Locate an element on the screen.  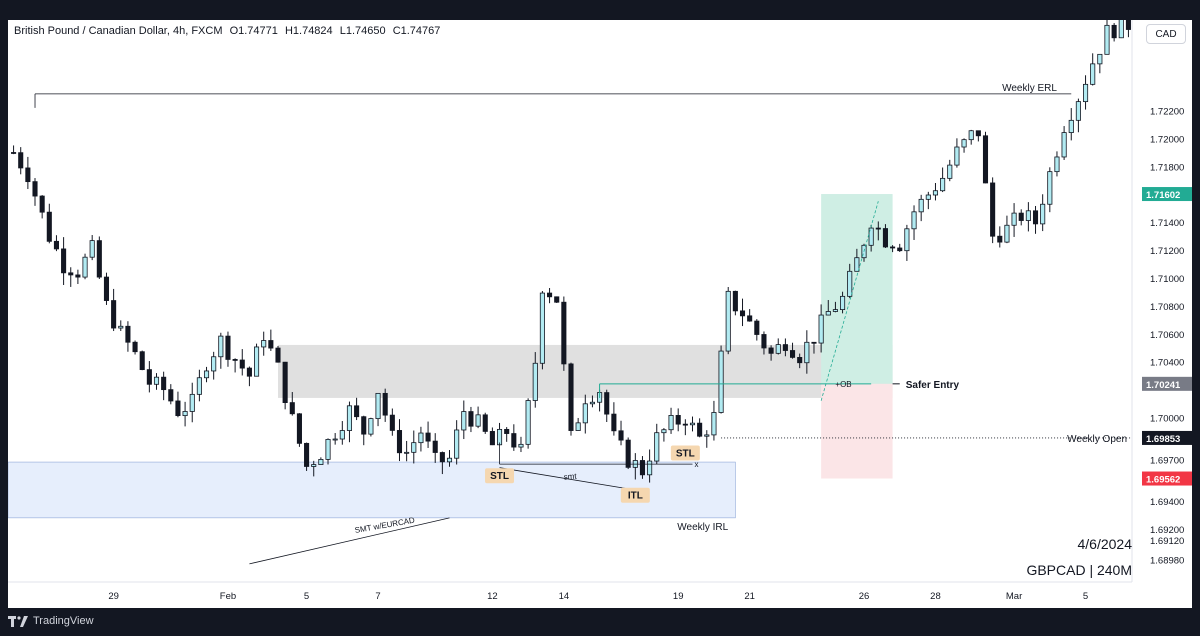
price-tick-label: 1.71200 is located at coordinates (1167, 251).